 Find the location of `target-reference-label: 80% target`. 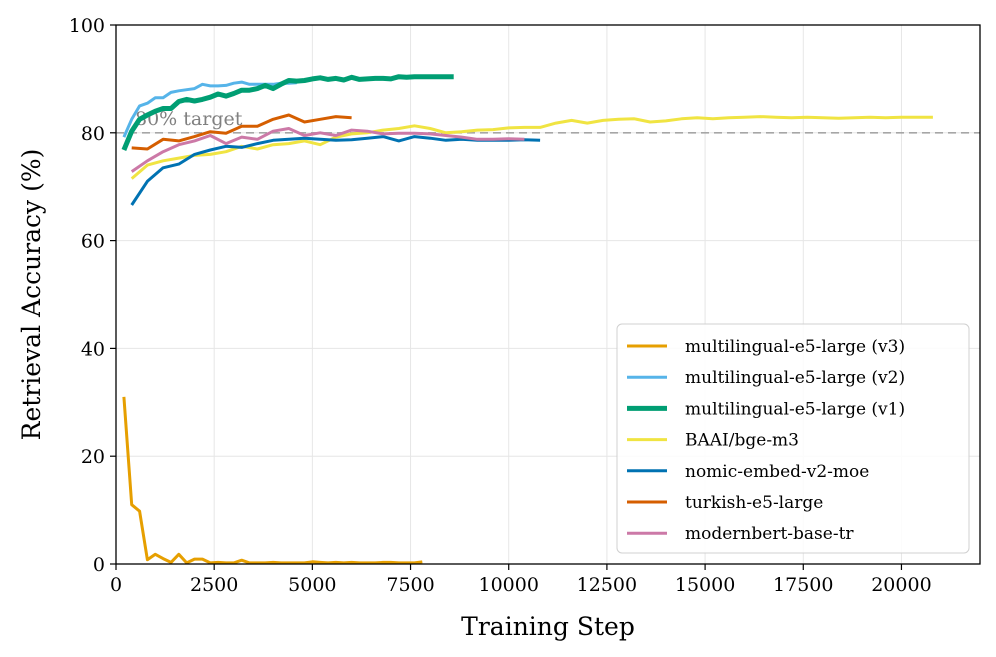

target-reference-label: 80% target is located at coordinates (189, 119).